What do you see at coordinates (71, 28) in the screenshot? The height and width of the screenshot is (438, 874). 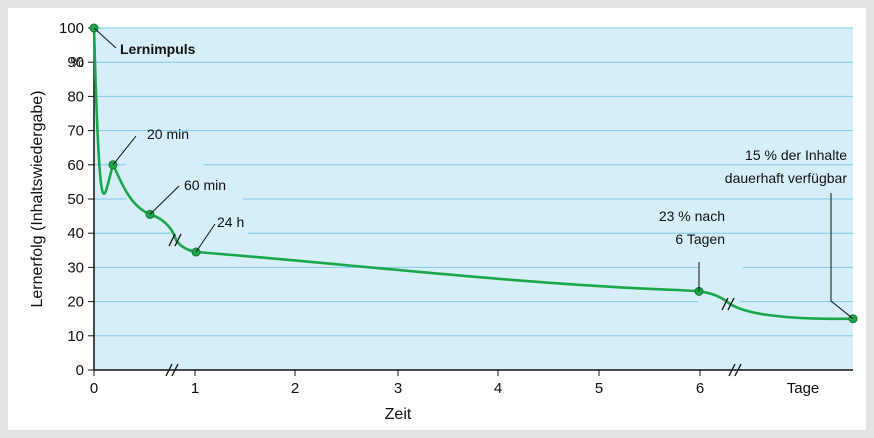 I see `y-tick-label: 100` at bounding box center [71, 28].